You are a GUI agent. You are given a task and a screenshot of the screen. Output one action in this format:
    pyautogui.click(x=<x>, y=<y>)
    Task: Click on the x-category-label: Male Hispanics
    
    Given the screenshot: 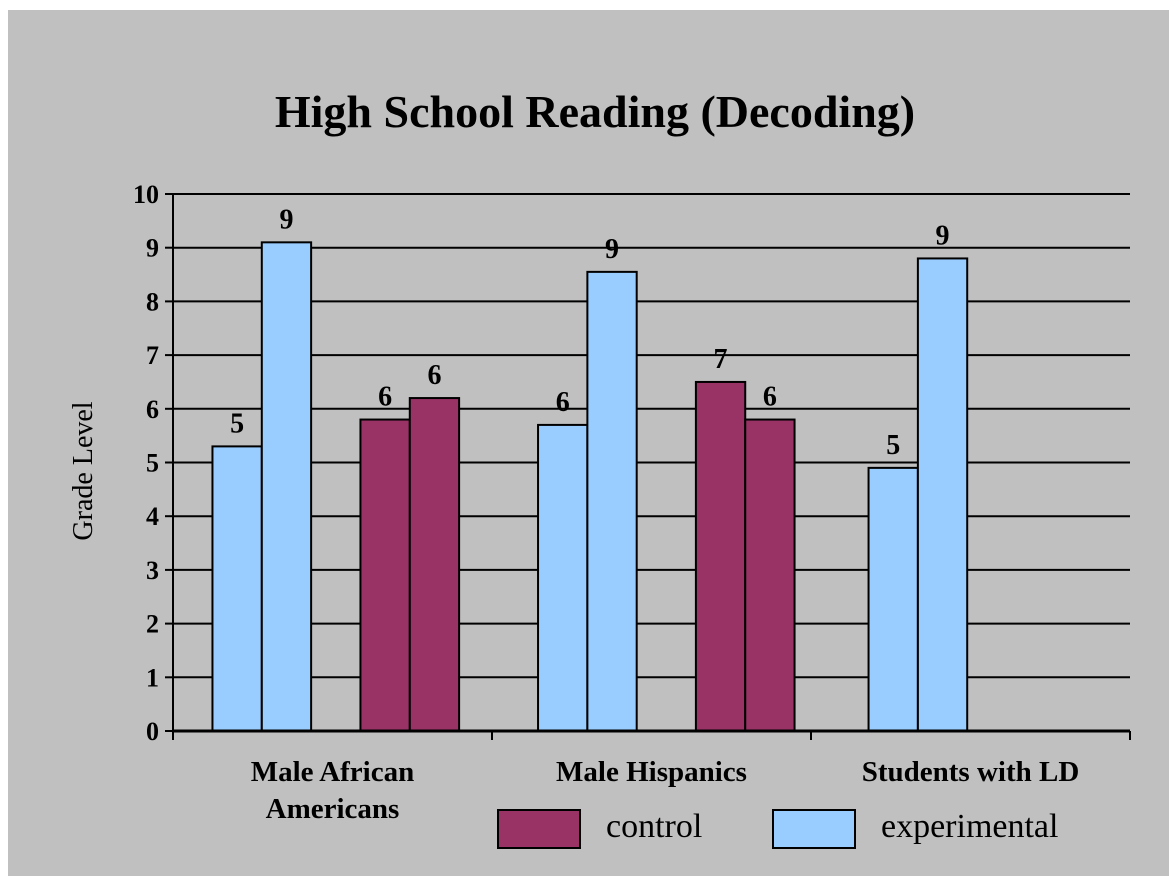 What is the action you would take?
    pyautogui.click(x=651, y=772)
    